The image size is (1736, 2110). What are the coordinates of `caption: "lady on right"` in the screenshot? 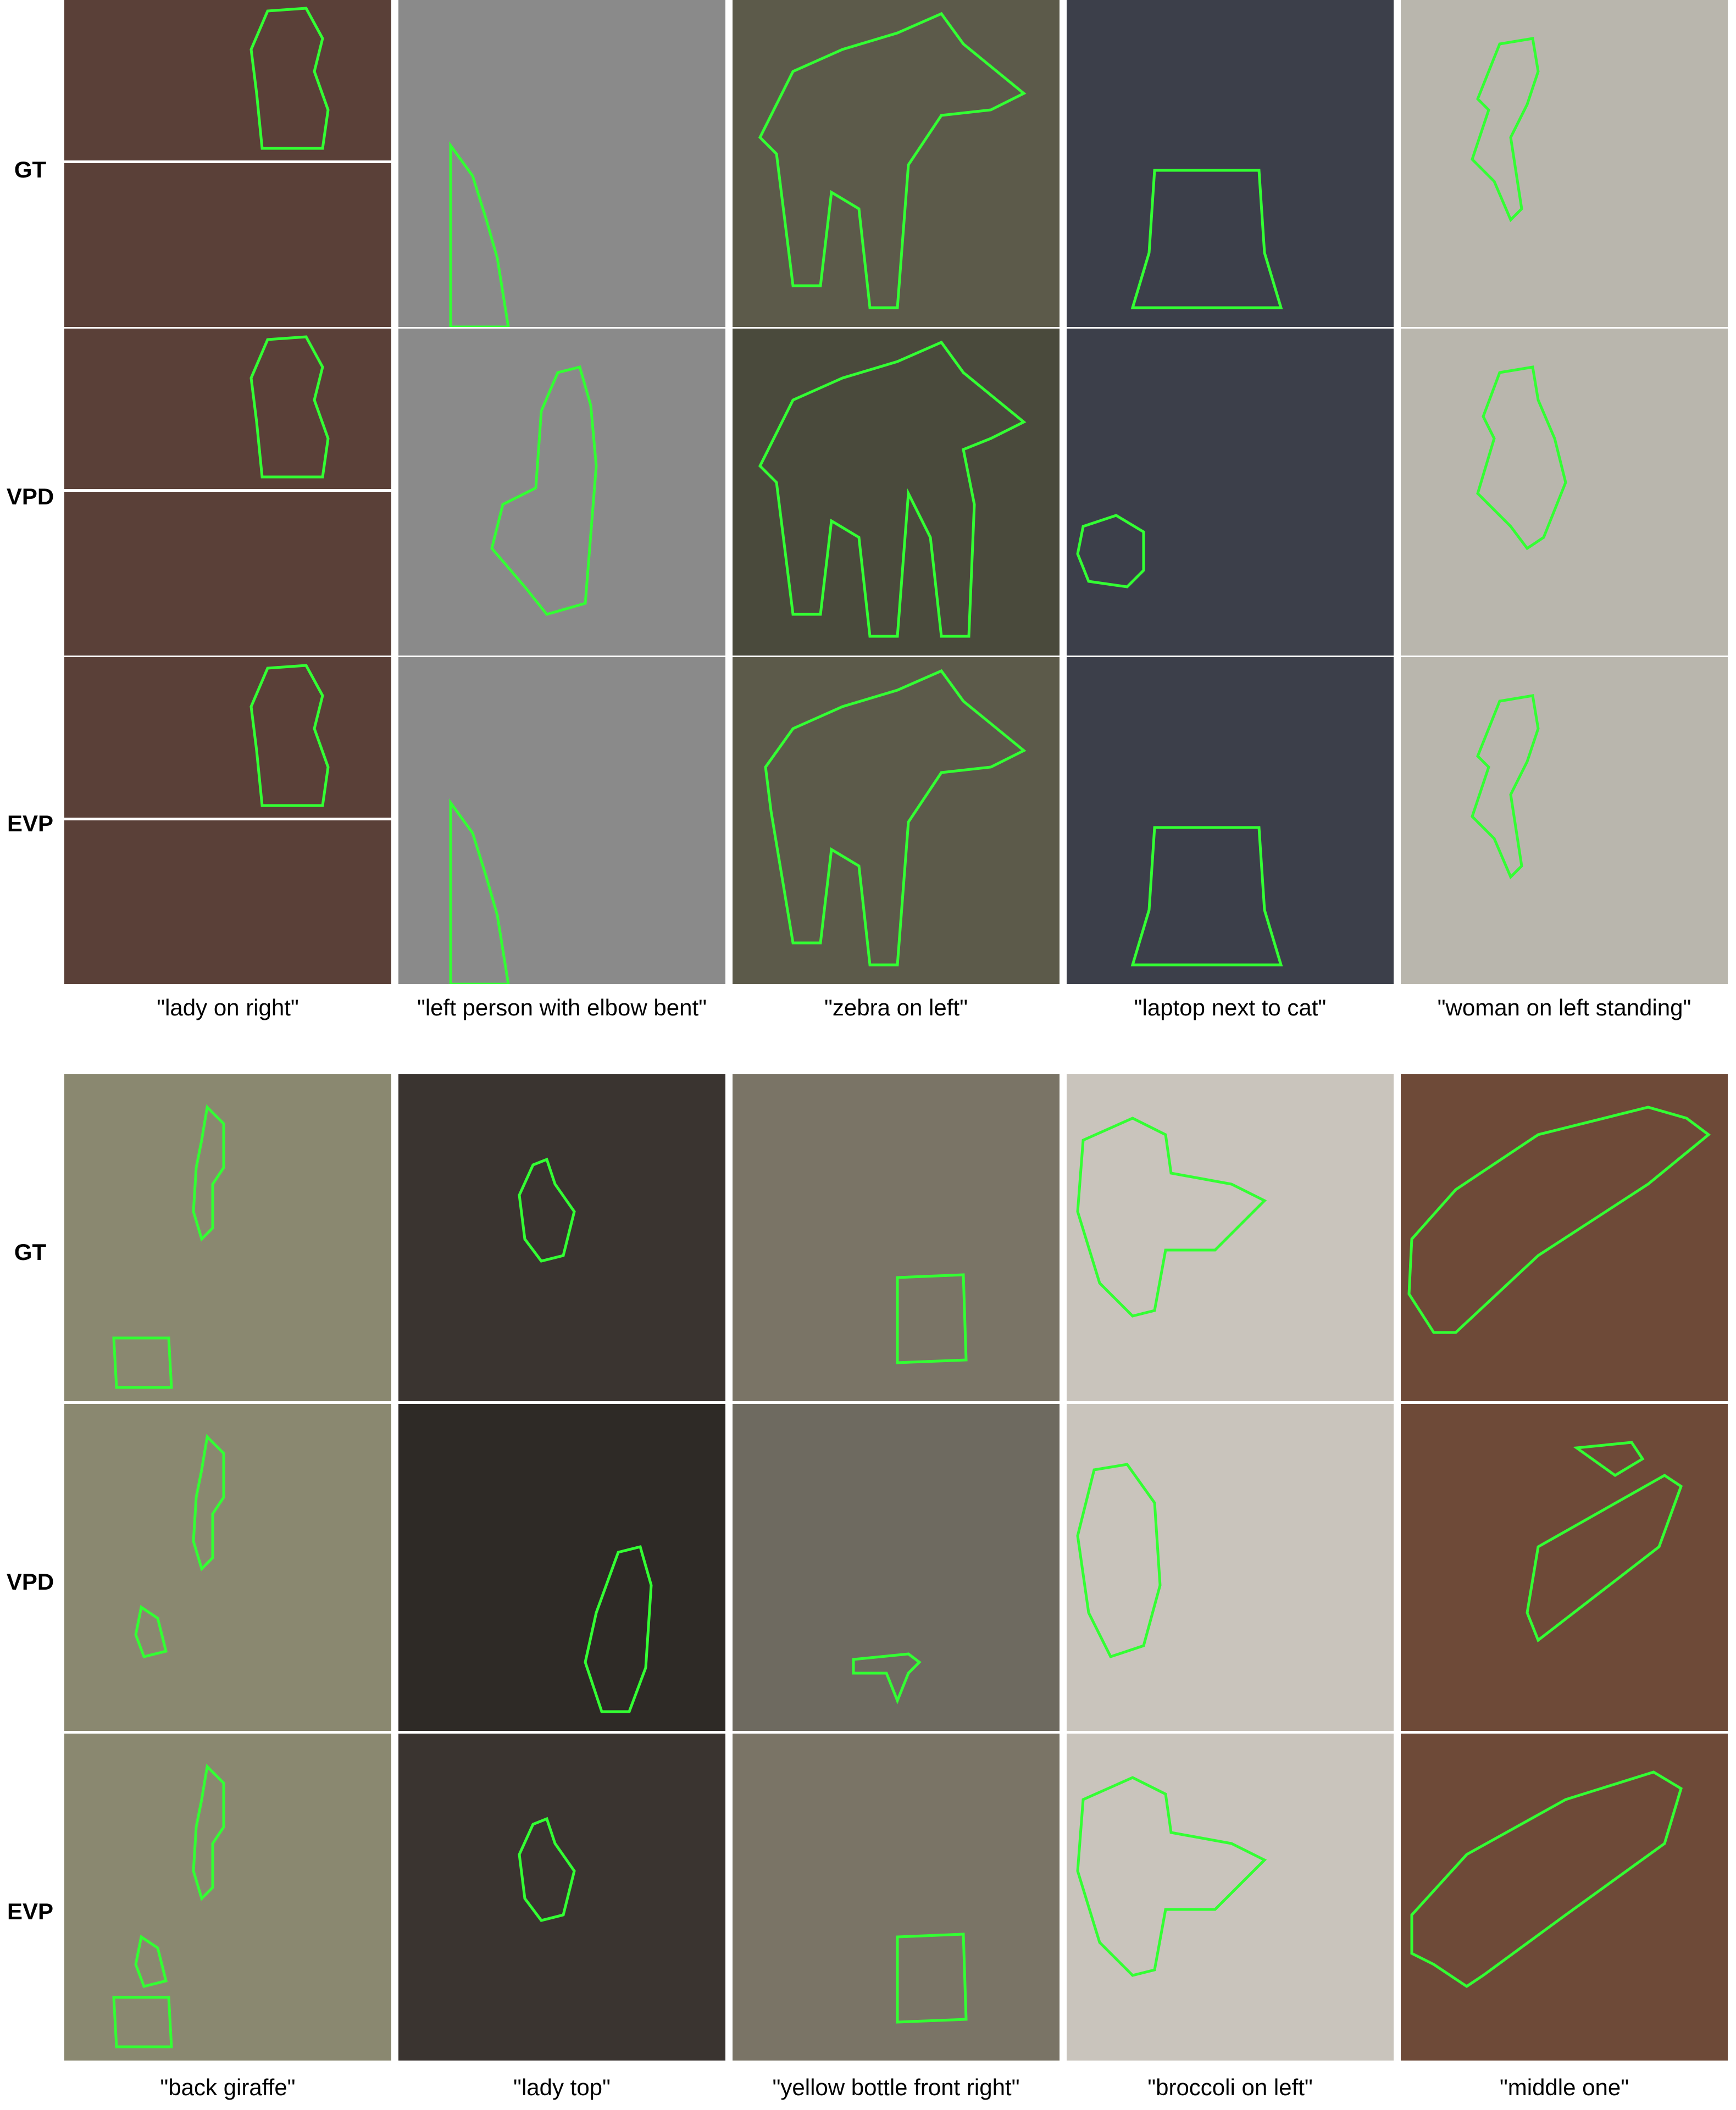 It's located at (228, 1007).